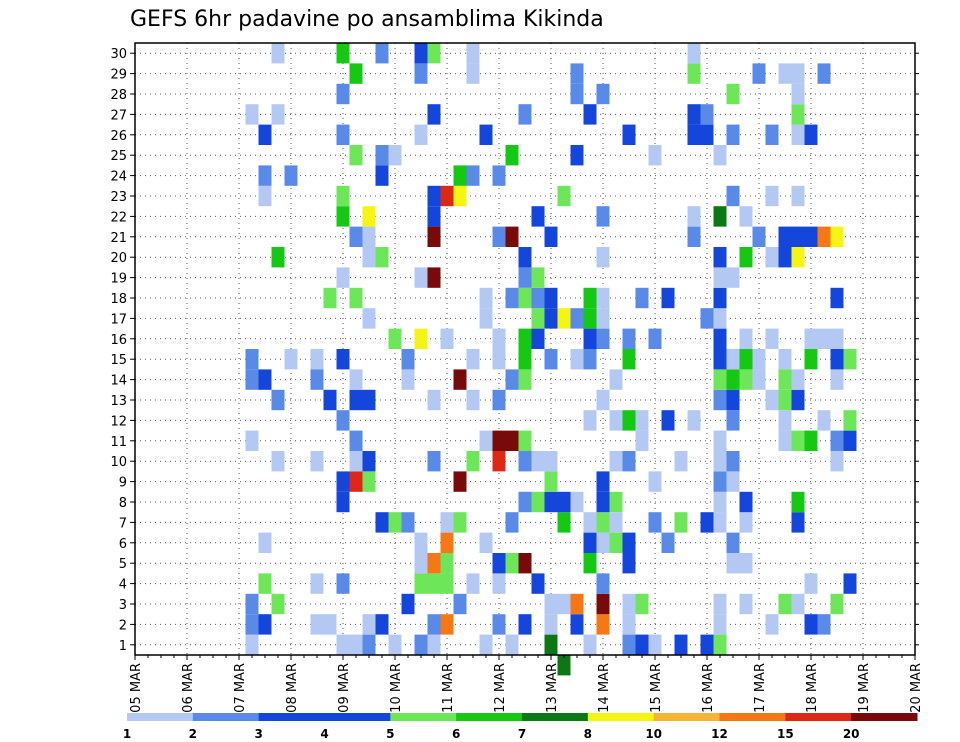 Image resolution: width=960 pixels, height=742 pixels. What do you see at coordinates (604, 688) in the screenshot?
I see `x-tick-label: 14 MAR` at bounding box center [604, 688].